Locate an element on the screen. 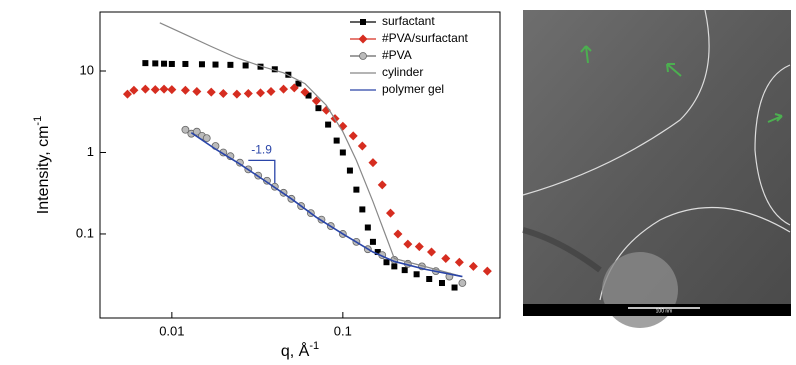  x-tick-label: 0.1 is located at coordinates (343, 330).